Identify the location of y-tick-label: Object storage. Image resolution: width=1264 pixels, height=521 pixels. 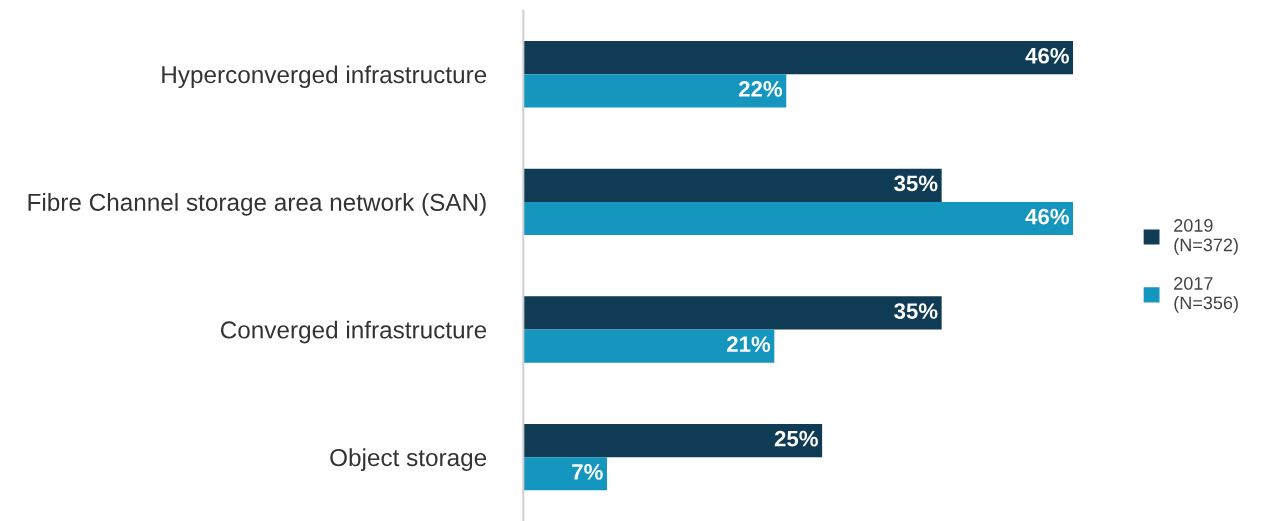
(408, 460).